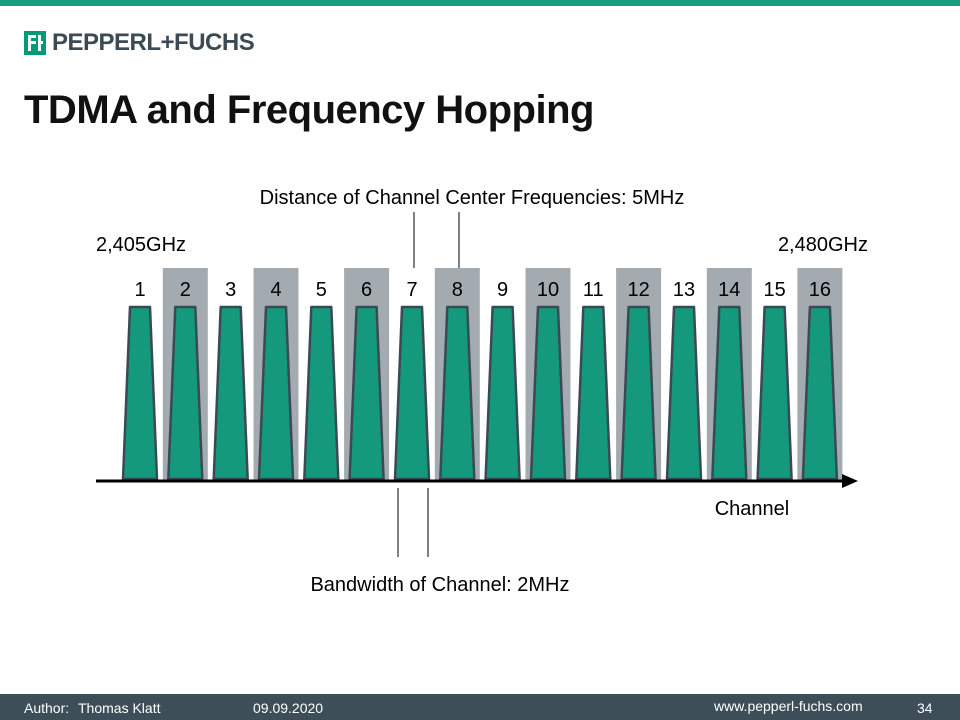  Describe the element at coordinates (366, 393) in the screenshot. I see `channel-6-shape` at that location.